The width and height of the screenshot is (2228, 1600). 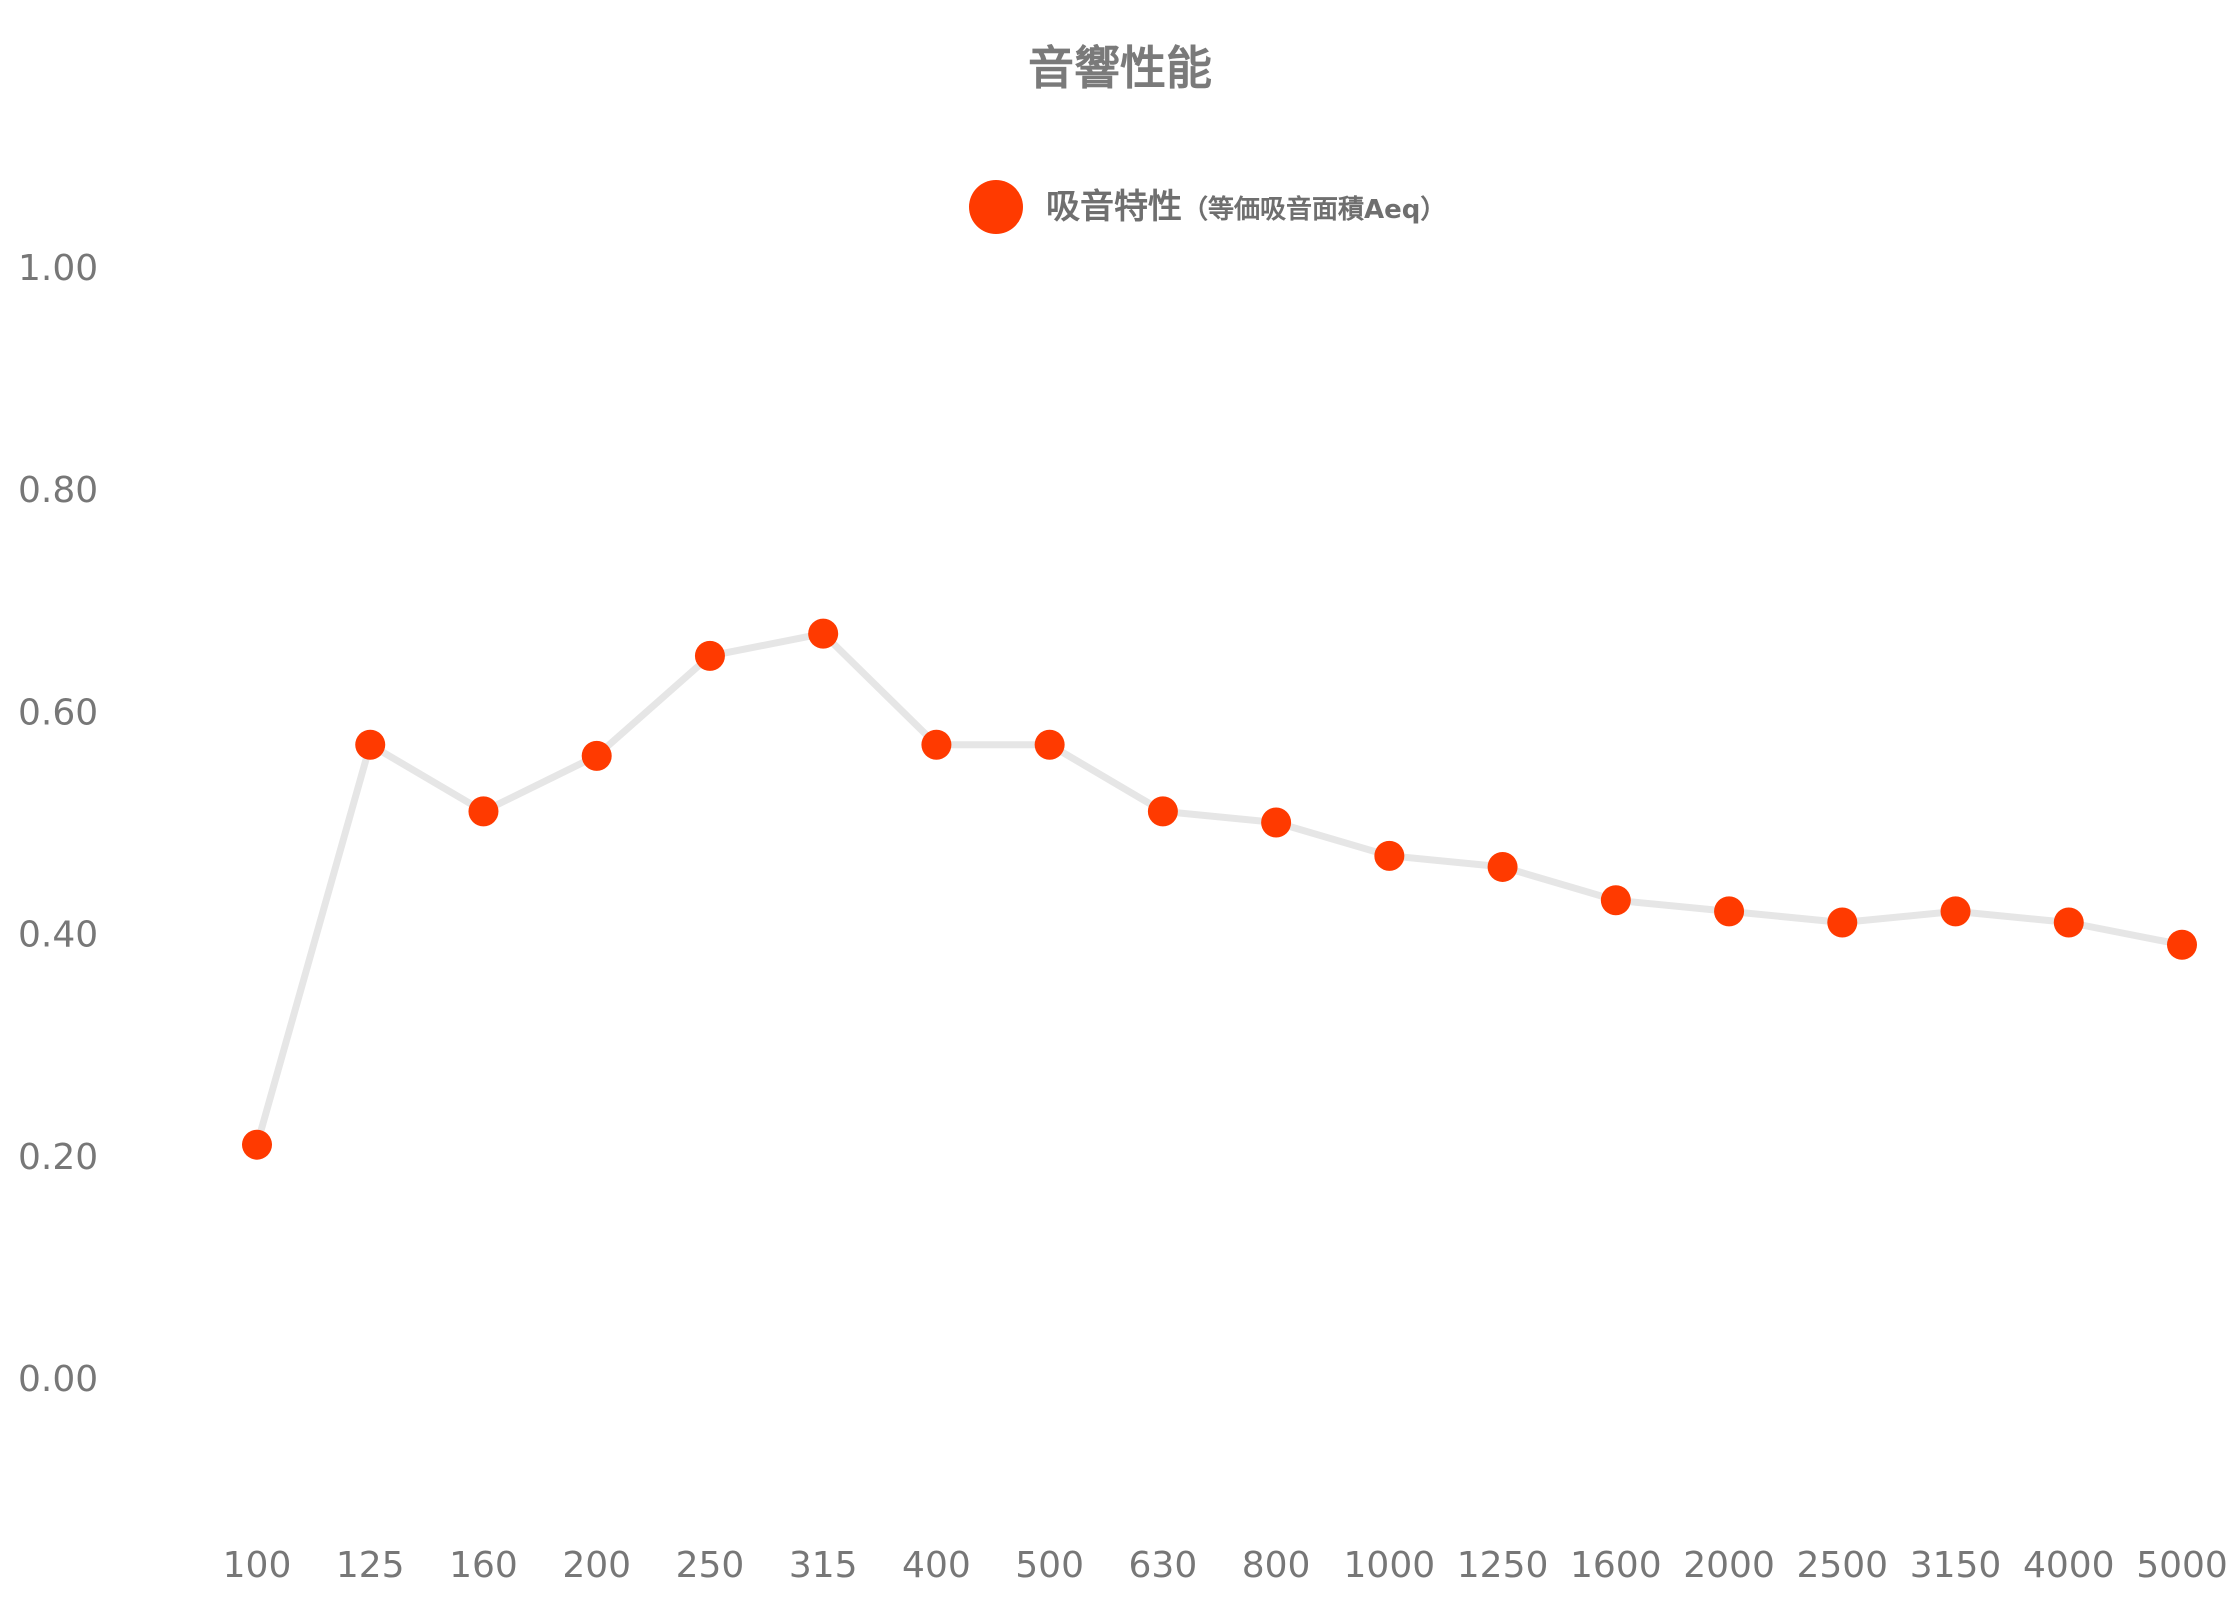 I want to click on x-tick-label: 100, so click(x=257, y=1565).